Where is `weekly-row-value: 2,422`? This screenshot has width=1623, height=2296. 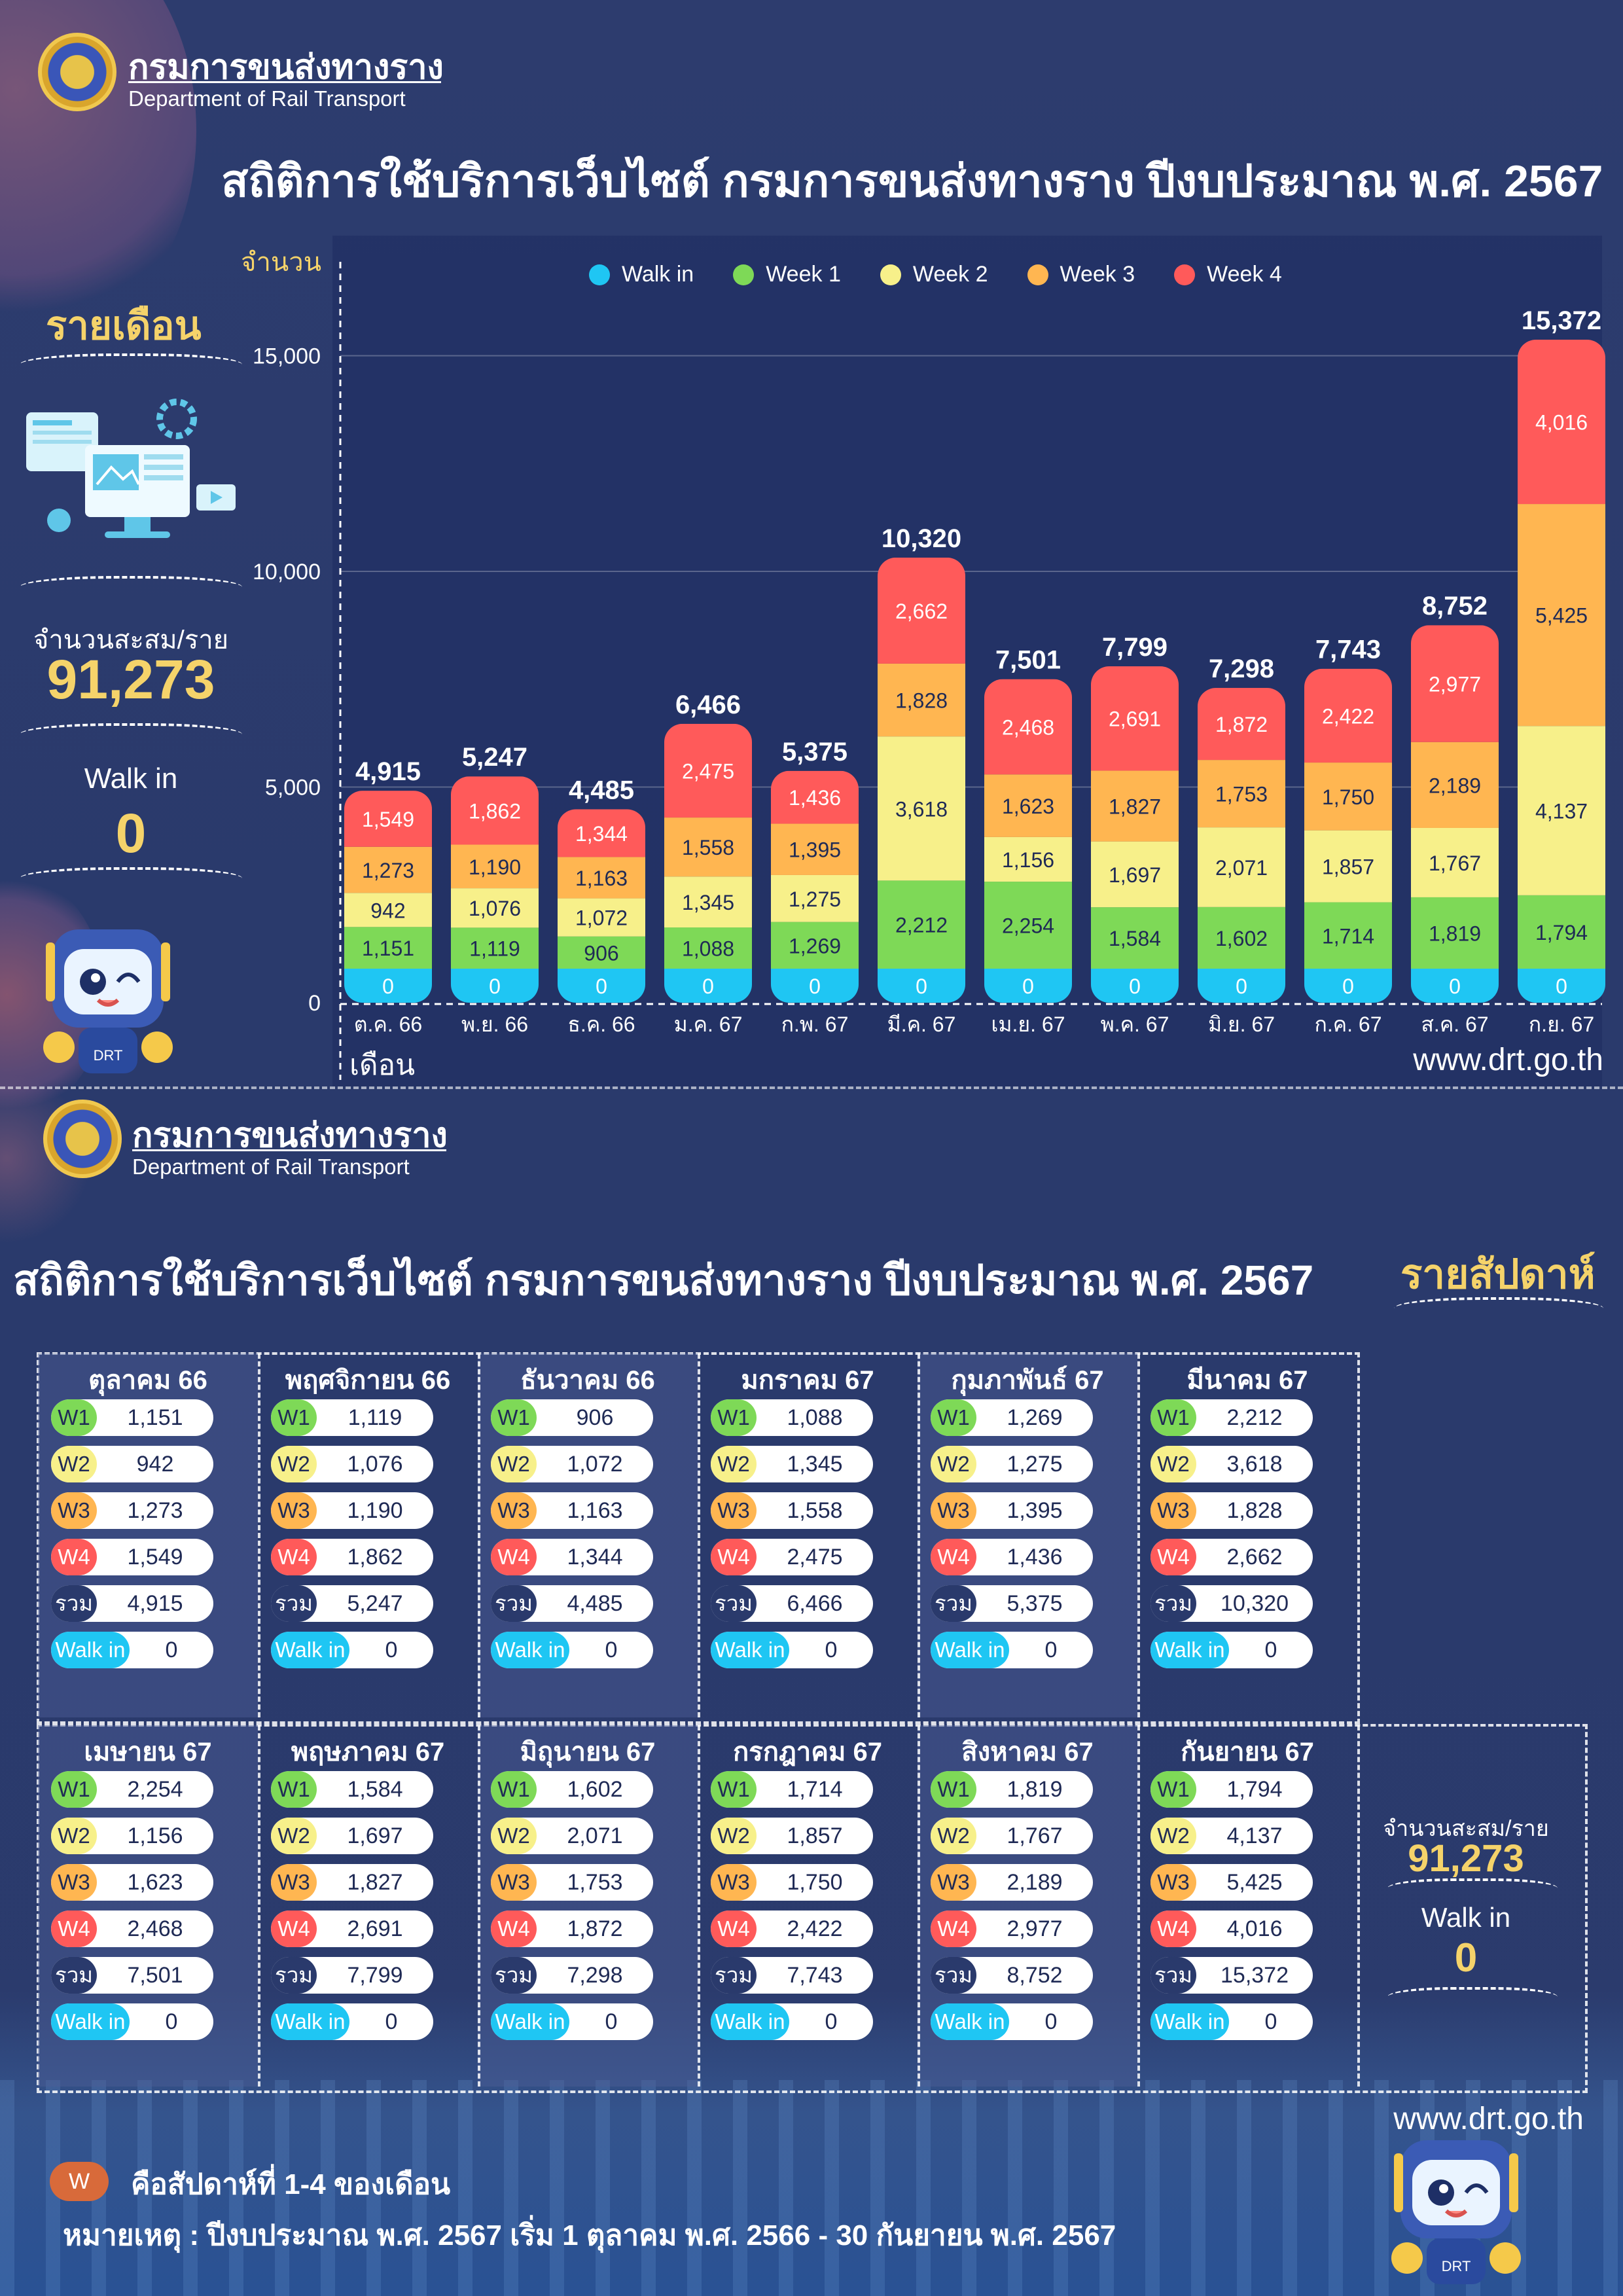
weekly-row-value: 2,422 is located at coordinates (815, 1928).